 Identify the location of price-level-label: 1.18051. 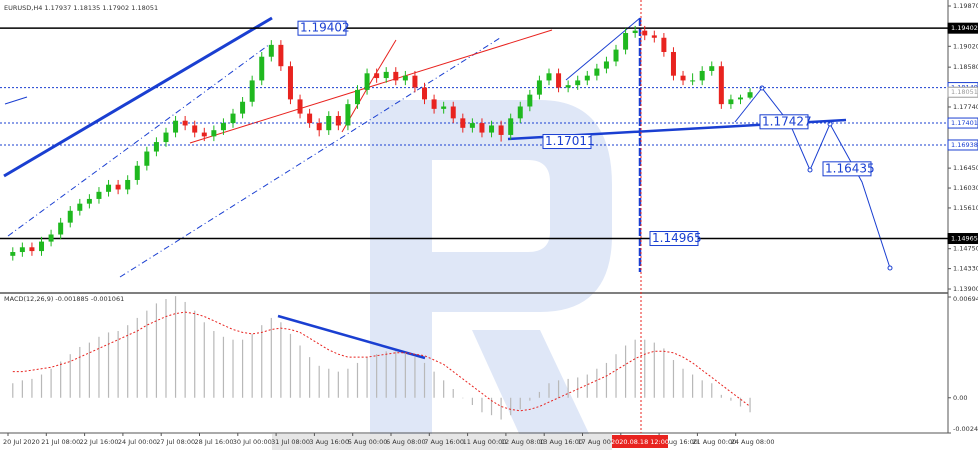
(964, 92).